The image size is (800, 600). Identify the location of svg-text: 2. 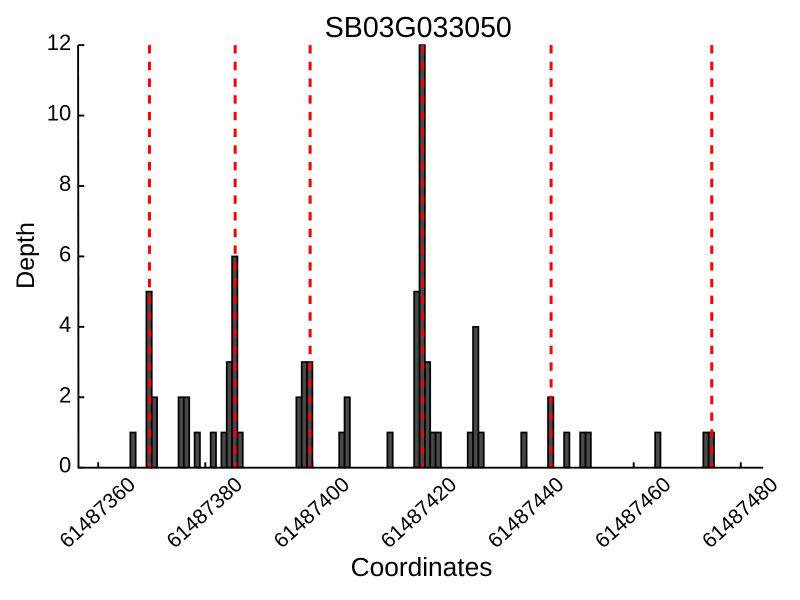
(65, 394).